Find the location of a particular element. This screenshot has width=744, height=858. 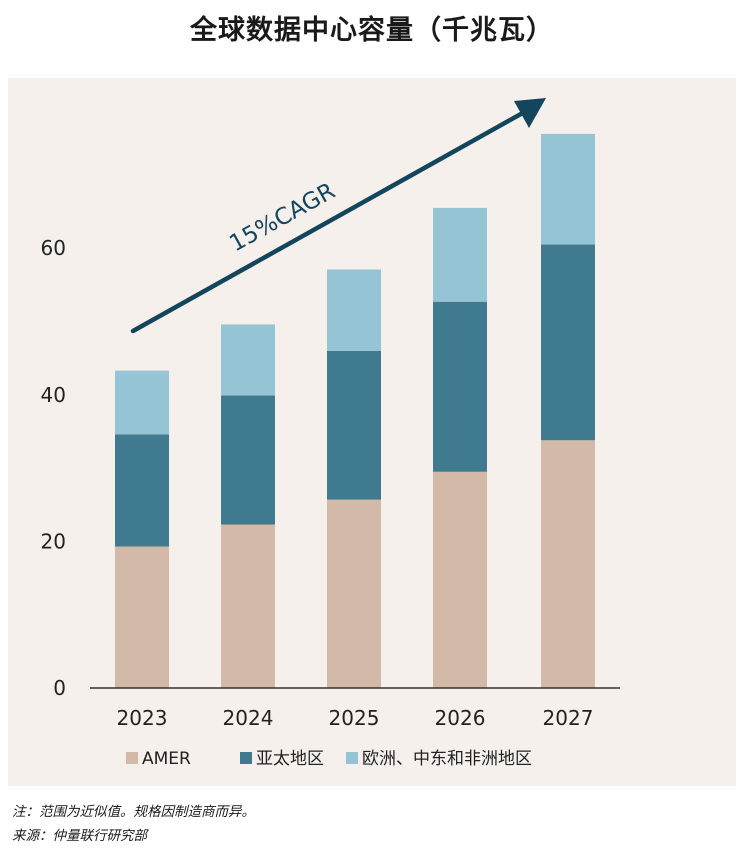

x-tick-label: 2025 is located at coordinates (354, 718).